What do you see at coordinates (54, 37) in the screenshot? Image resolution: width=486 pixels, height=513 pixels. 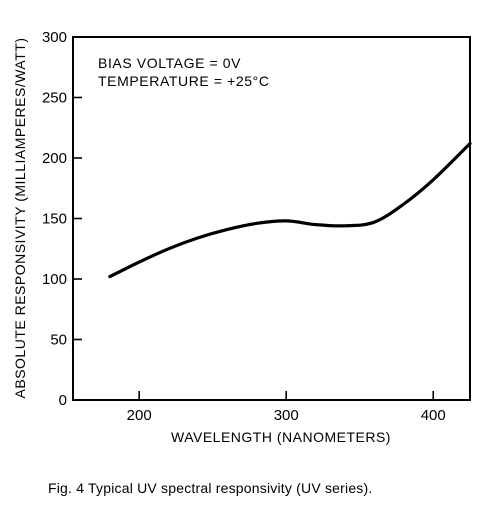 I see `y-tick-label: 300` at bounding box center [54, 37].